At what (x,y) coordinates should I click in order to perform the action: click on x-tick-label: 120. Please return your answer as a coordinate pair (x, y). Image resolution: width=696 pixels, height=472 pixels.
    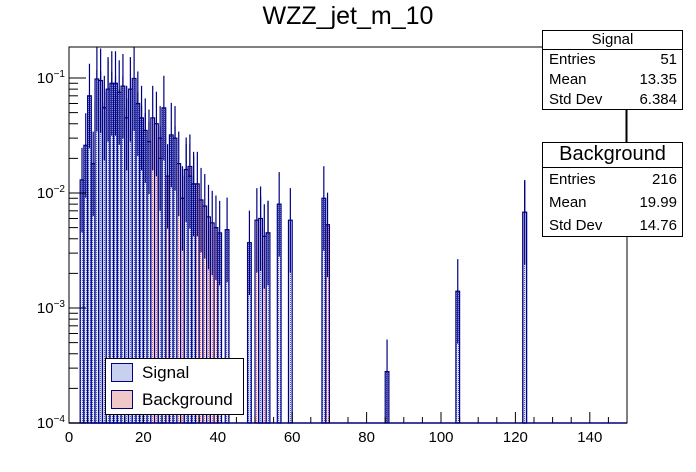
    Looking at the image, I should click on (515, 437).